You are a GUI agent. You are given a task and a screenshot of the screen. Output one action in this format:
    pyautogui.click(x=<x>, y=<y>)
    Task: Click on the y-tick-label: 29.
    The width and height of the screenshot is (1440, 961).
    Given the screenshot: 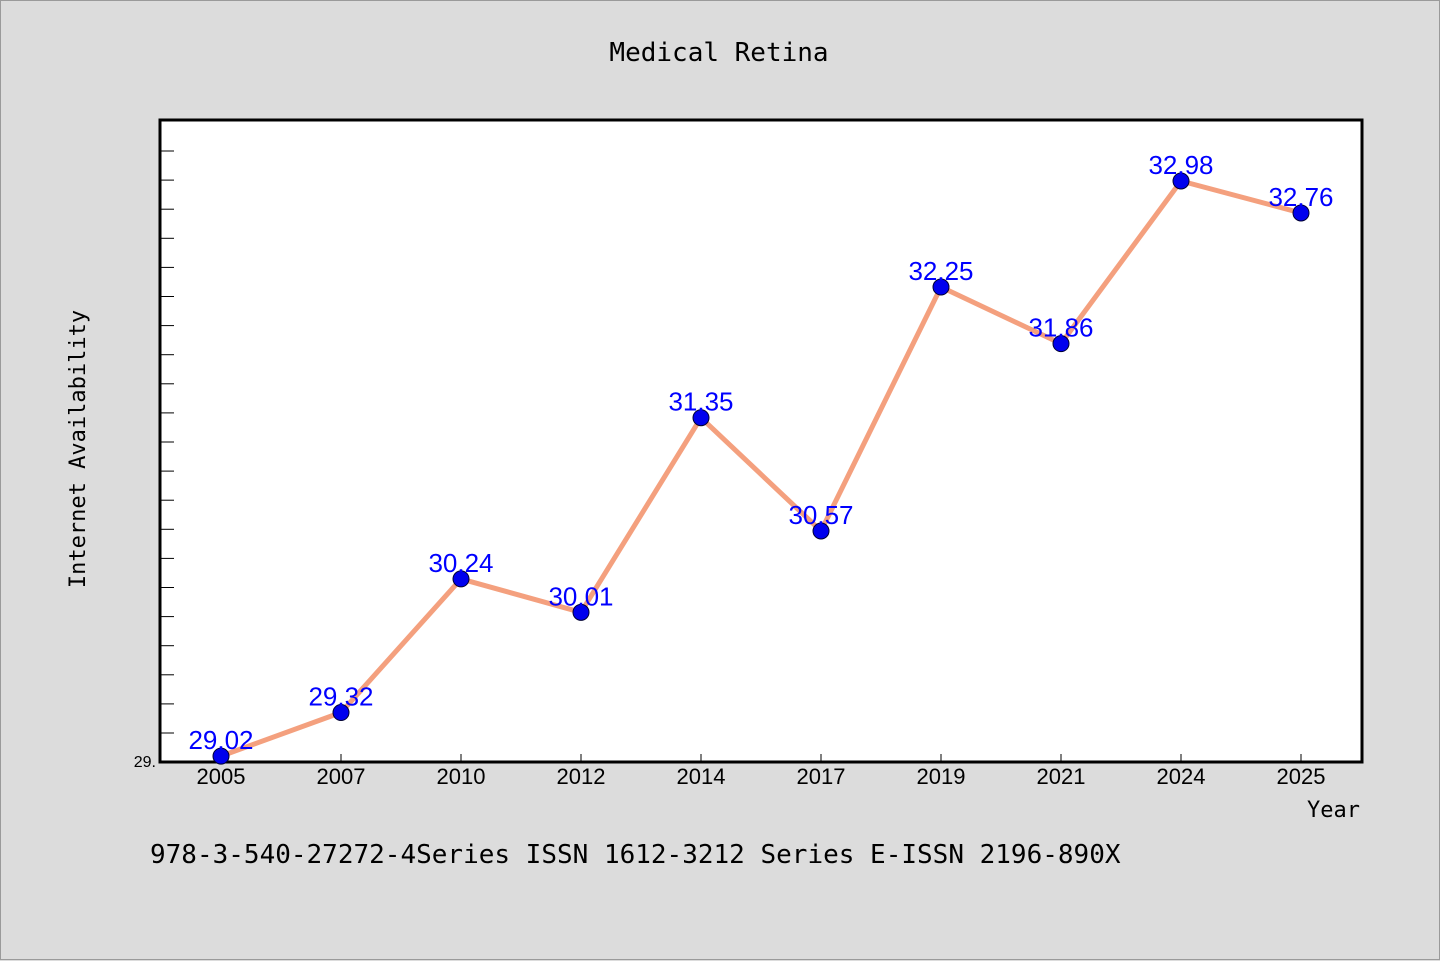 What is the action you would take?
    pyautogui.click(x=145, y=762)
    